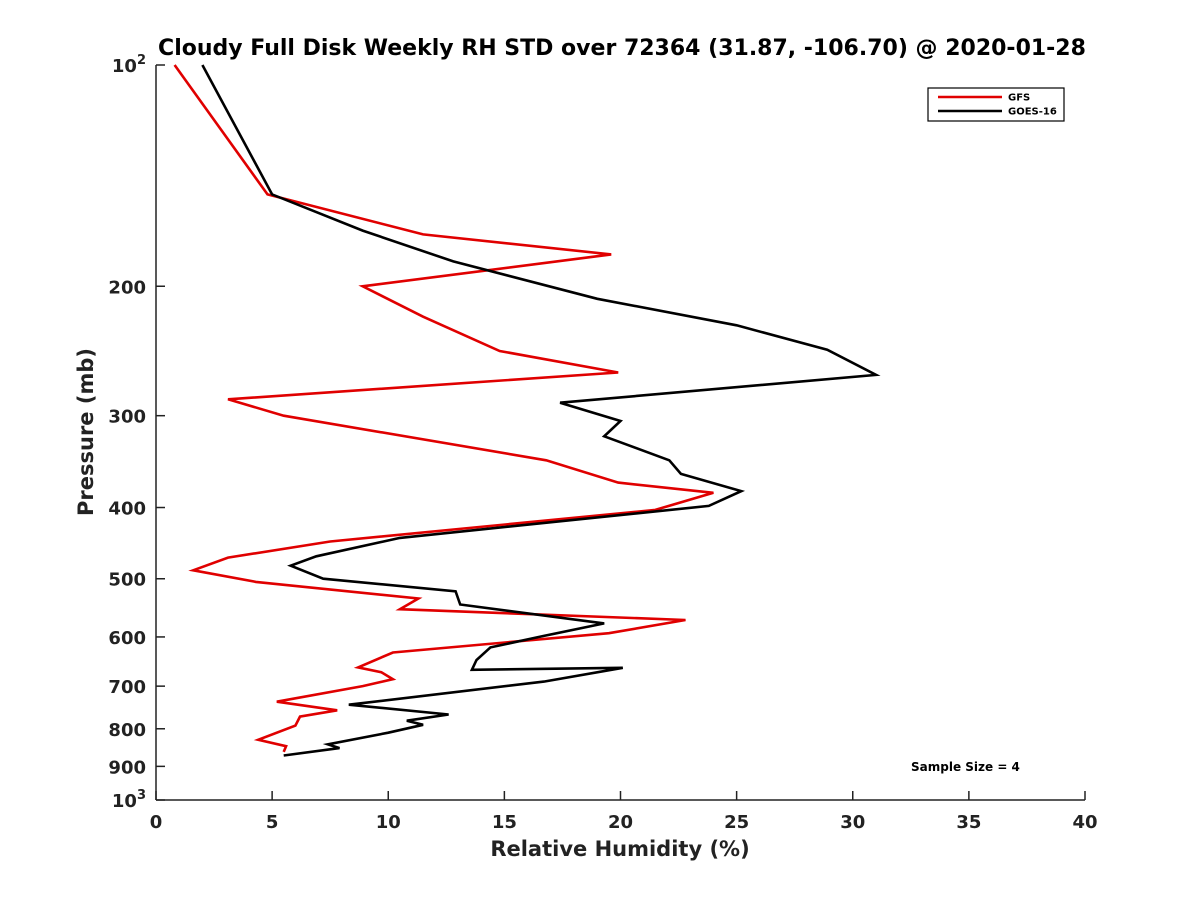 This screenshot has height=900, width=1200. I want to click on x-tick-label: 40, so click(1084, 822).